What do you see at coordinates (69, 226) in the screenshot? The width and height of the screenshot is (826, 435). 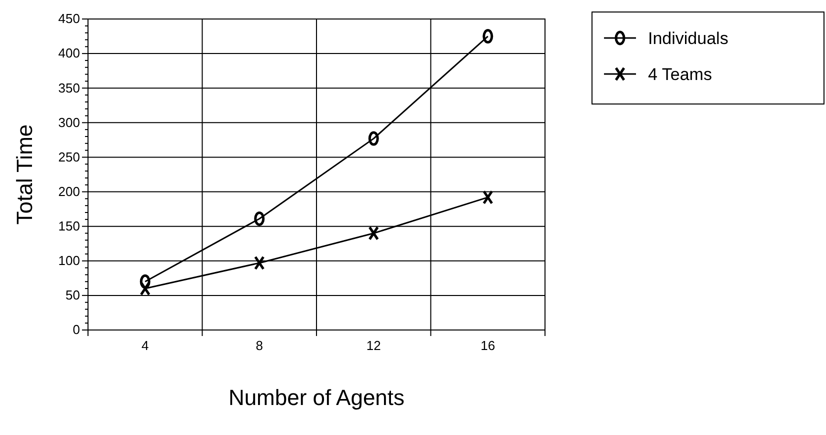 I see `y-tick-label: 150` at bounding box center [69, 226].